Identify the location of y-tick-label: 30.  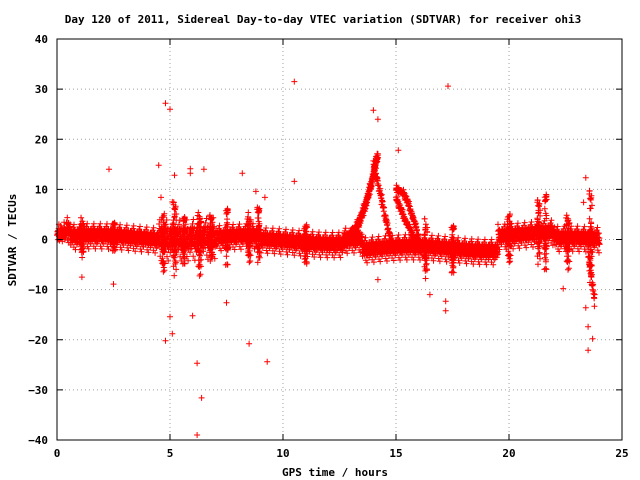
(41, 89).